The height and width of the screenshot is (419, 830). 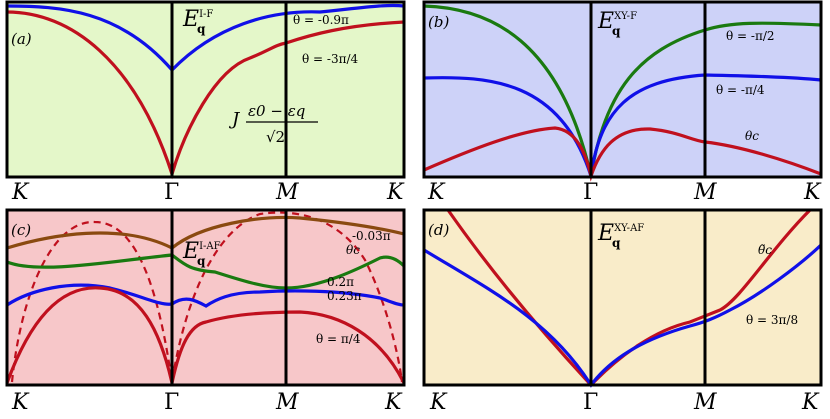 I want to click on tick-K2-d: K, so click(x=810, y=402).